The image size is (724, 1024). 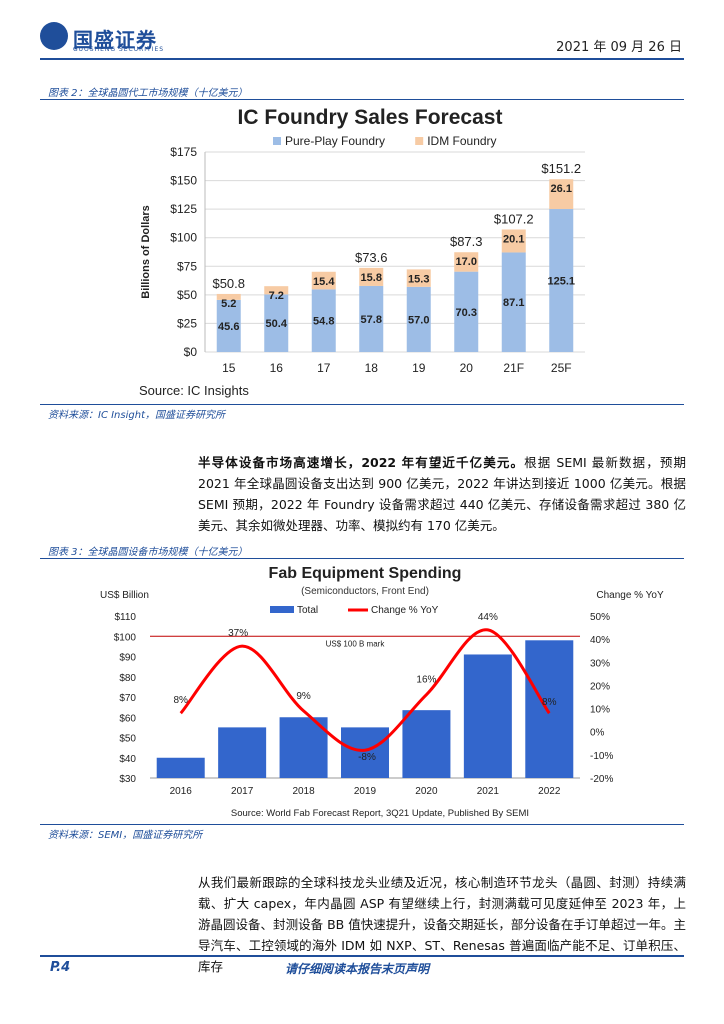 What do you see at coordinates (367, 757) in the screenshot?
I see `change-yoy-label: -8%` at bounding box center [367, 757].